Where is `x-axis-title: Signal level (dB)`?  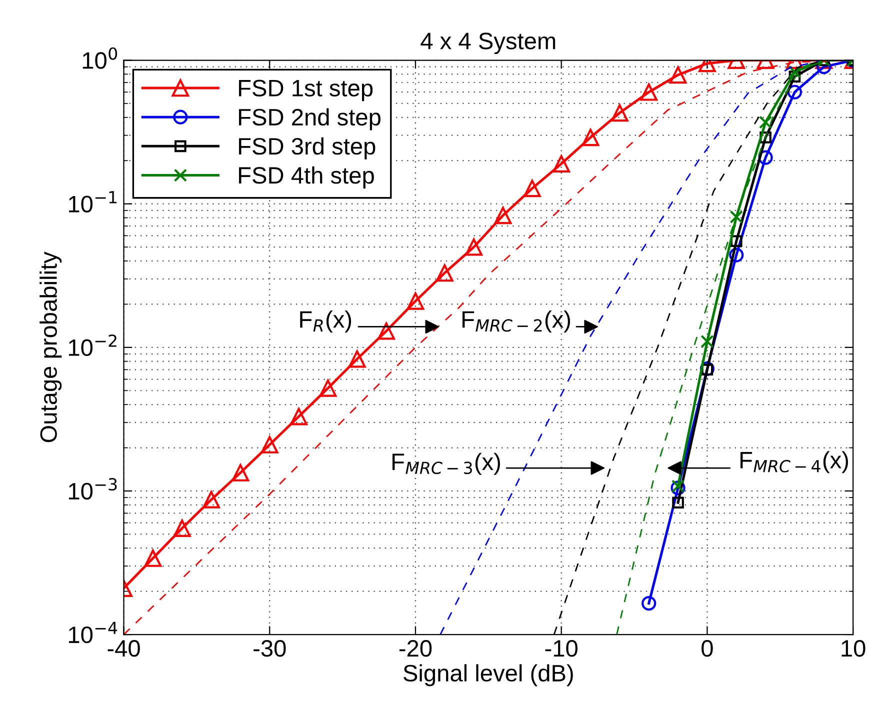
x-axis-title: Signal level (dB) is located at coordinates (488, 675).